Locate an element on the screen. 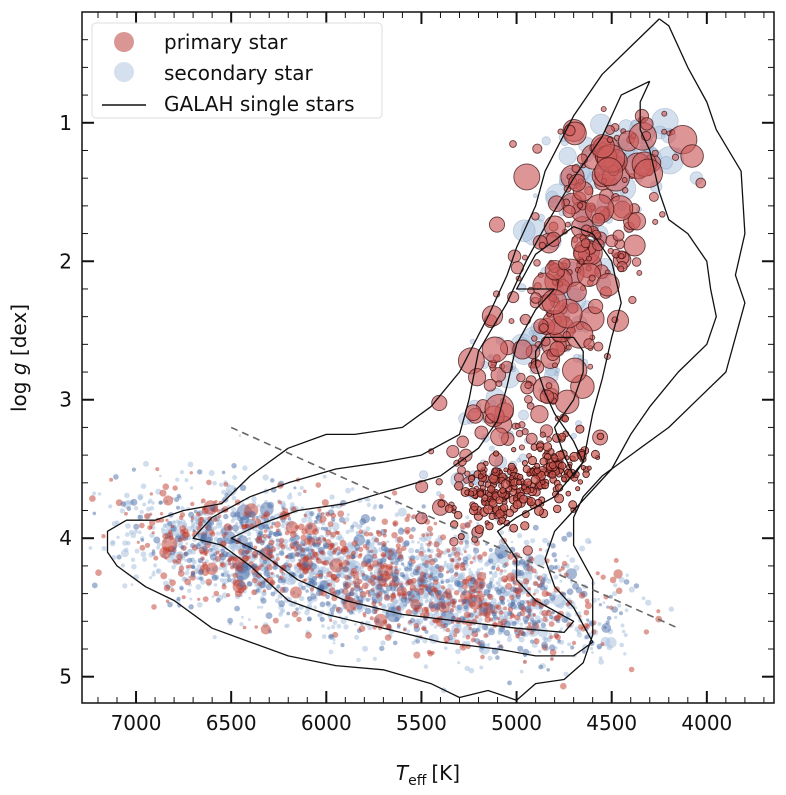 The image size is (786, 795). x-tick-label: 5000 is located at coordinates (516, 723).